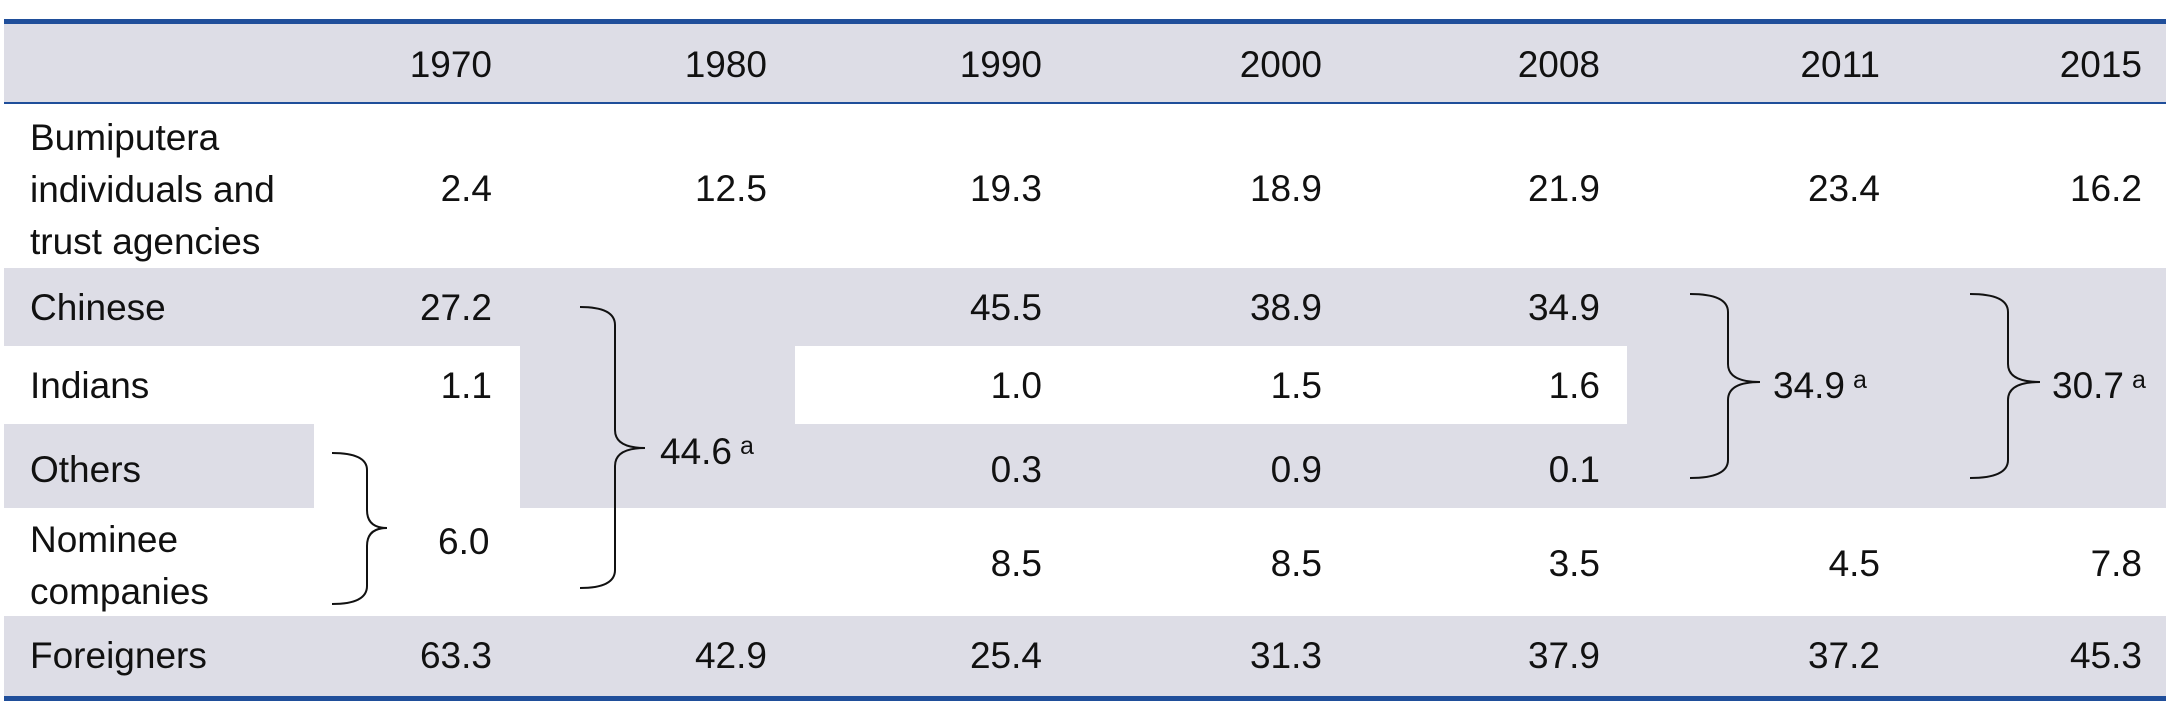 The width and height of the screenshot is (2172, 710). I want to click on bumiputera-2008: 21.9, so click(1563, 188).